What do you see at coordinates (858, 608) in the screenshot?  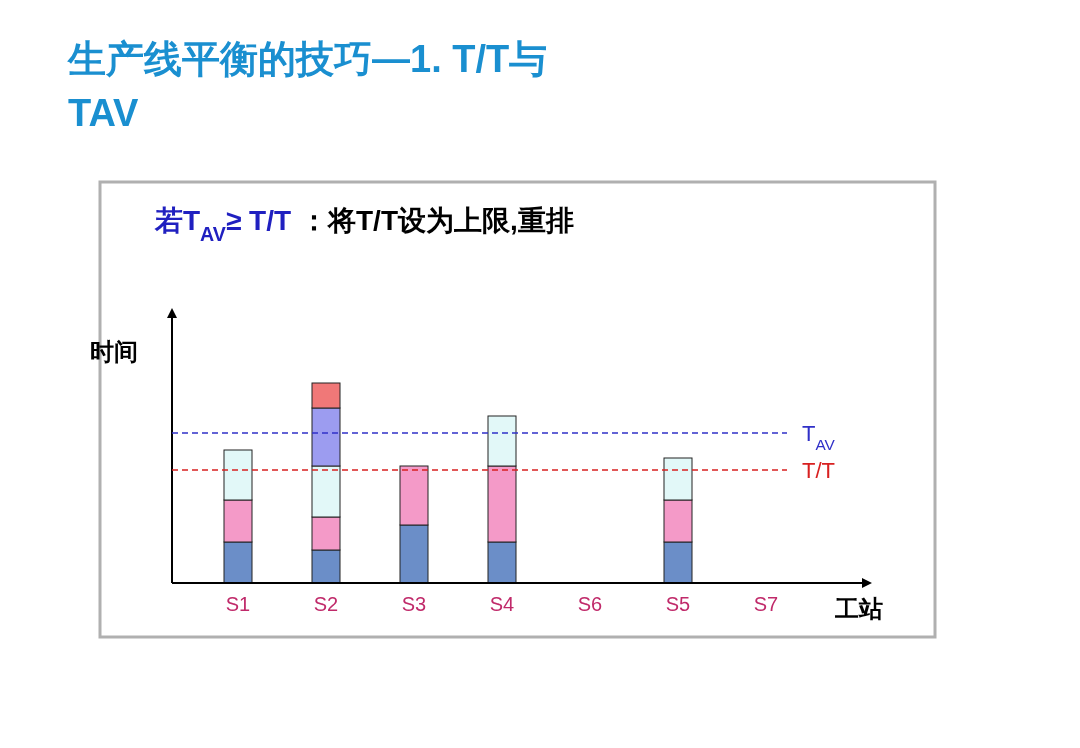 I see `x-axis-title: 工站` at bounding box center [858, 608].